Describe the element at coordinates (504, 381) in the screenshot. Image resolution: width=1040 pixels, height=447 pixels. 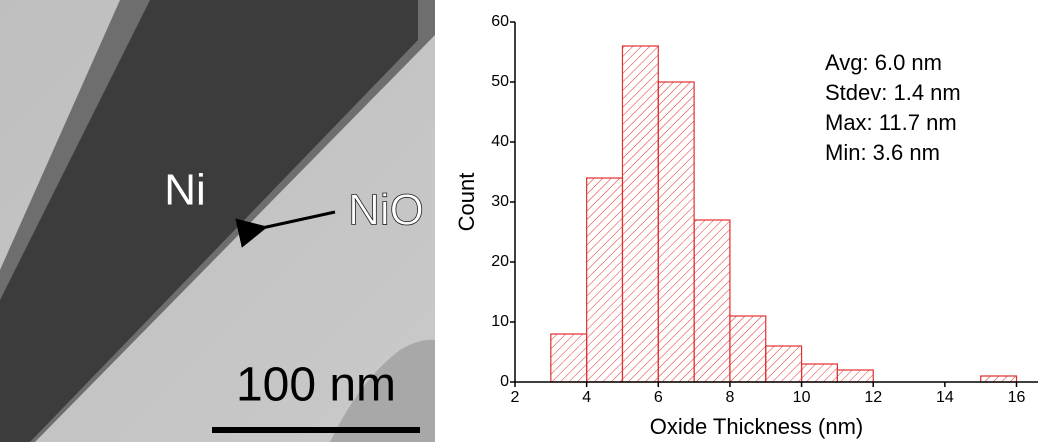
I see `y-tick-label: 0` at that location.